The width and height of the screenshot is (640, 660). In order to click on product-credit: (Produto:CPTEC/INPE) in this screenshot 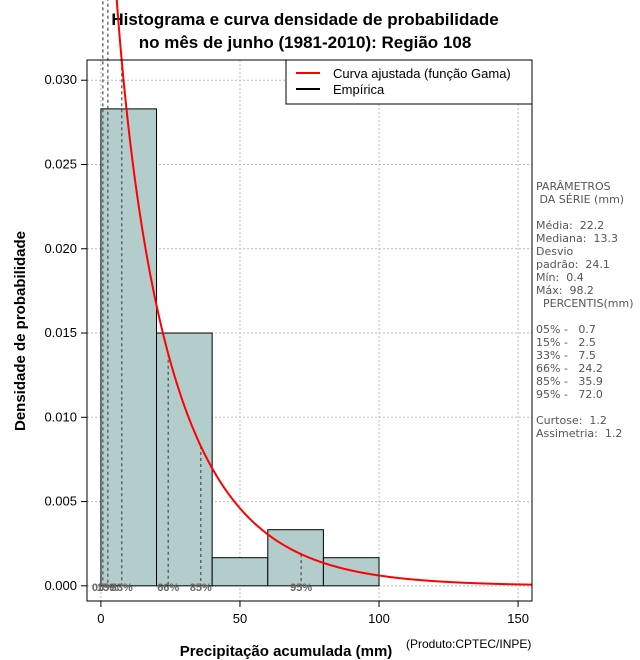, I will do `click(469, 644)`.